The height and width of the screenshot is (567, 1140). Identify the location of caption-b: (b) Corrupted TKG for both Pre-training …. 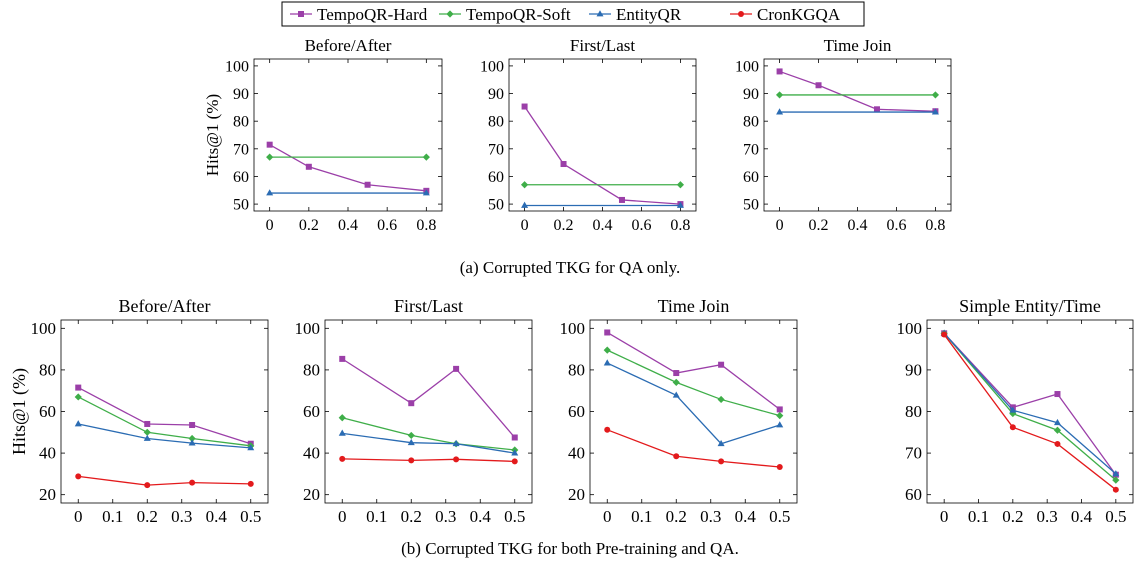
(570, 548).